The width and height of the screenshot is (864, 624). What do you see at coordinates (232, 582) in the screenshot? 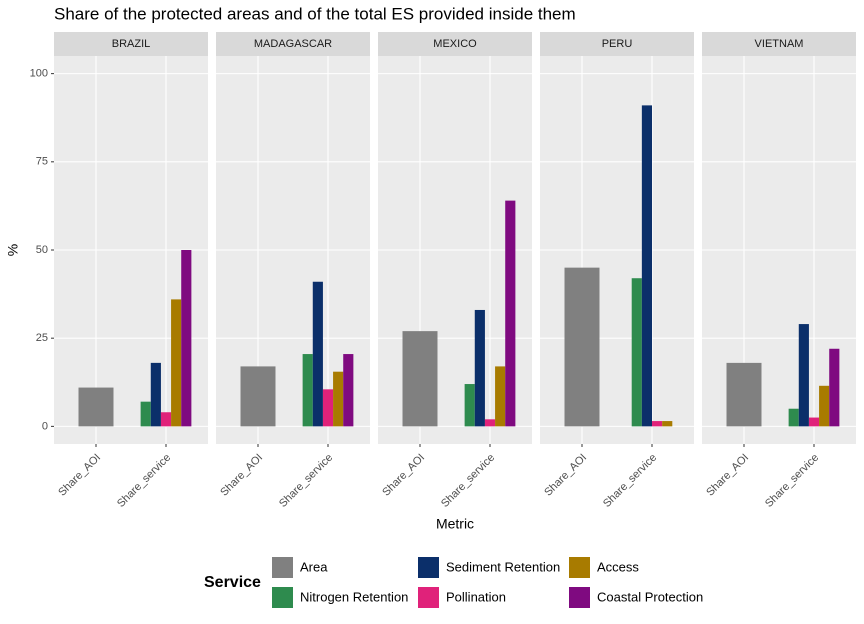
I see `legend-title: Service` at bounding box center [232, 582].